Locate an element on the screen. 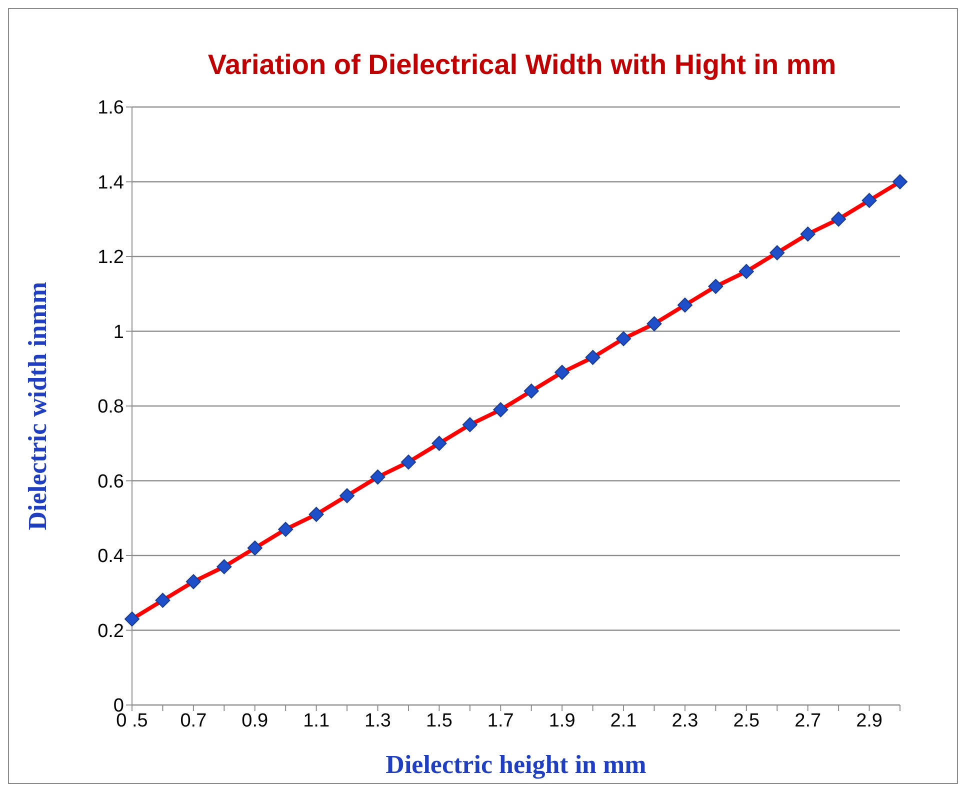  y-tick-label: 0.6 is located at coordinates (111, 481).